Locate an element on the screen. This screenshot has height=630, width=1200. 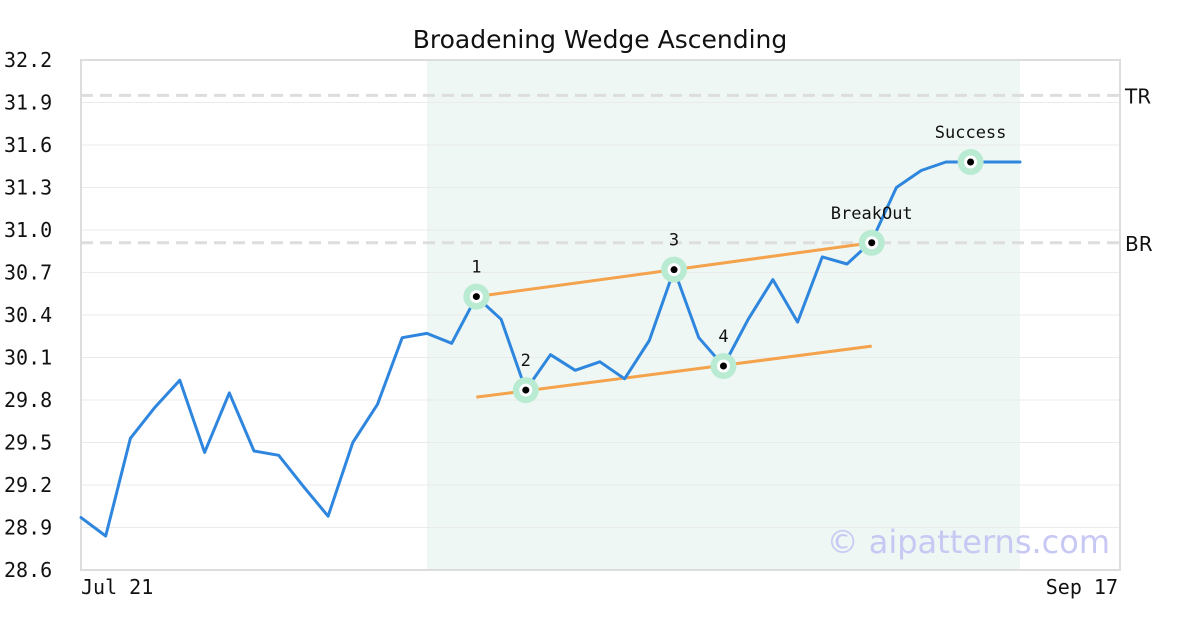
y-tick-label: 28.6 is located at coordinates (28, 570).